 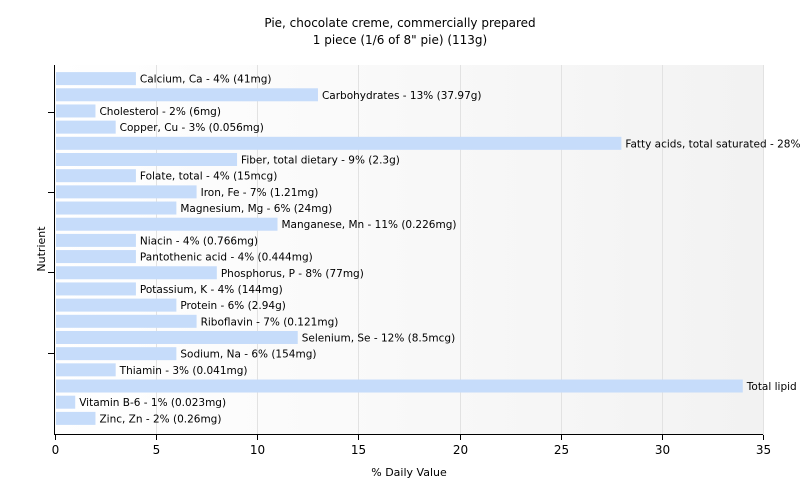 What do you see at coordinates (160, 419) in the screenshot?
I see `bar-label: Zinc, Zn - 2% (0.26mg)` at bounding box center [160, 419].